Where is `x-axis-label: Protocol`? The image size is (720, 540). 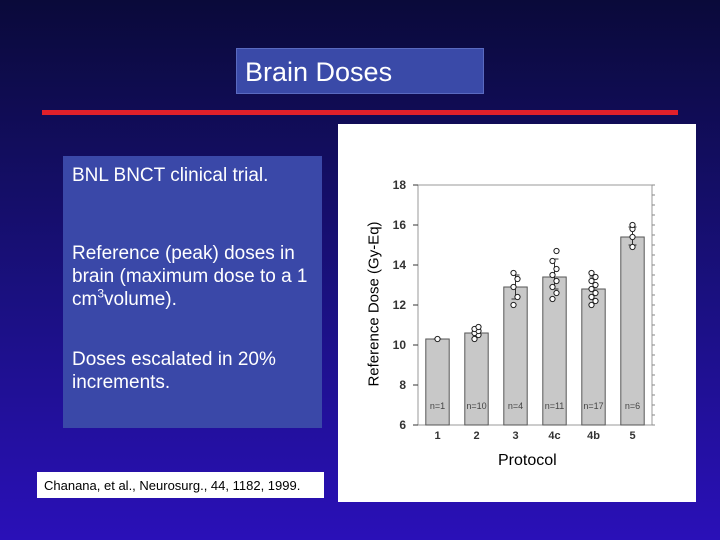 x-axis-label: Protocol is located at coordinates (527, 460).